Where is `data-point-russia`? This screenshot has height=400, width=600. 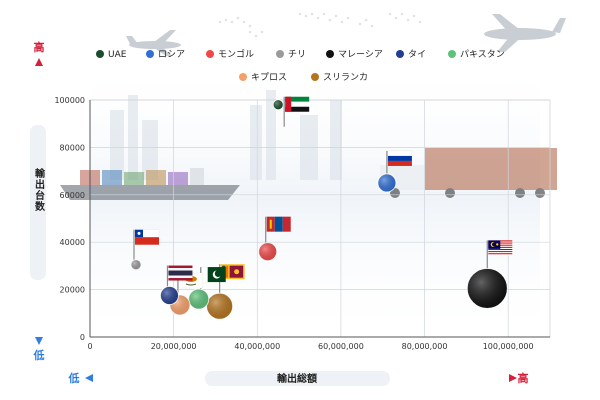 data-point-russia is located at coordinates (395, 171).